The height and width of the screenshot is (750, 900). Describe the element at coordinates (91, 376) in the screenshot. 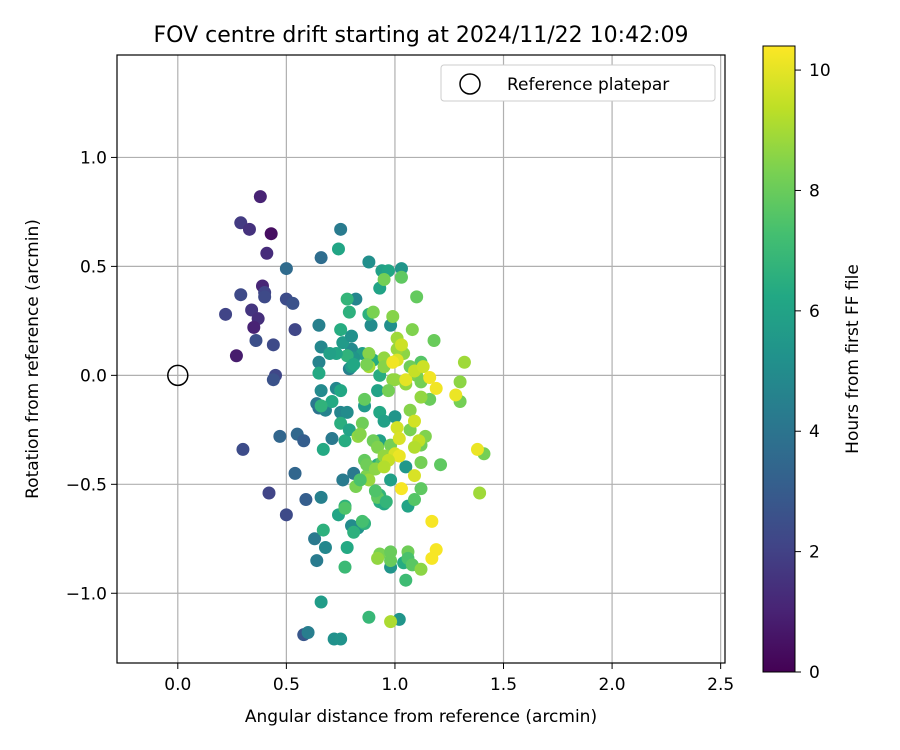

I see `y-axis-ticks: −1.0 −0.5 0.0 0.5 1.0` at that location.